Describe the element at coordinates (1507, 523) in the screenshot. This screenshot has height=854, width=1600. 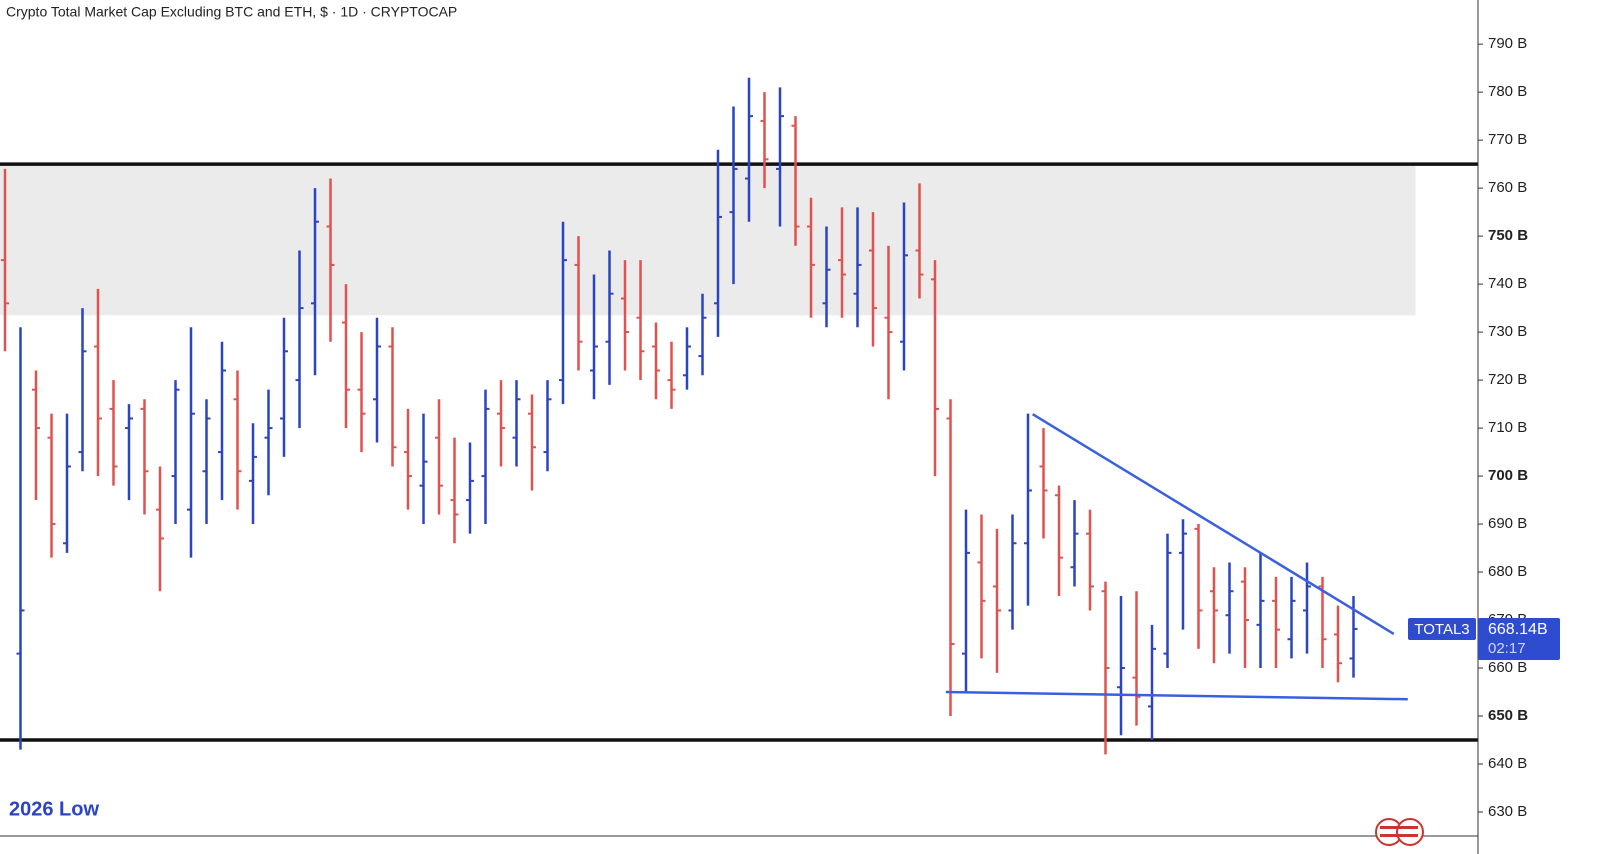
I see `y-tick-label: 690 B` at that location.